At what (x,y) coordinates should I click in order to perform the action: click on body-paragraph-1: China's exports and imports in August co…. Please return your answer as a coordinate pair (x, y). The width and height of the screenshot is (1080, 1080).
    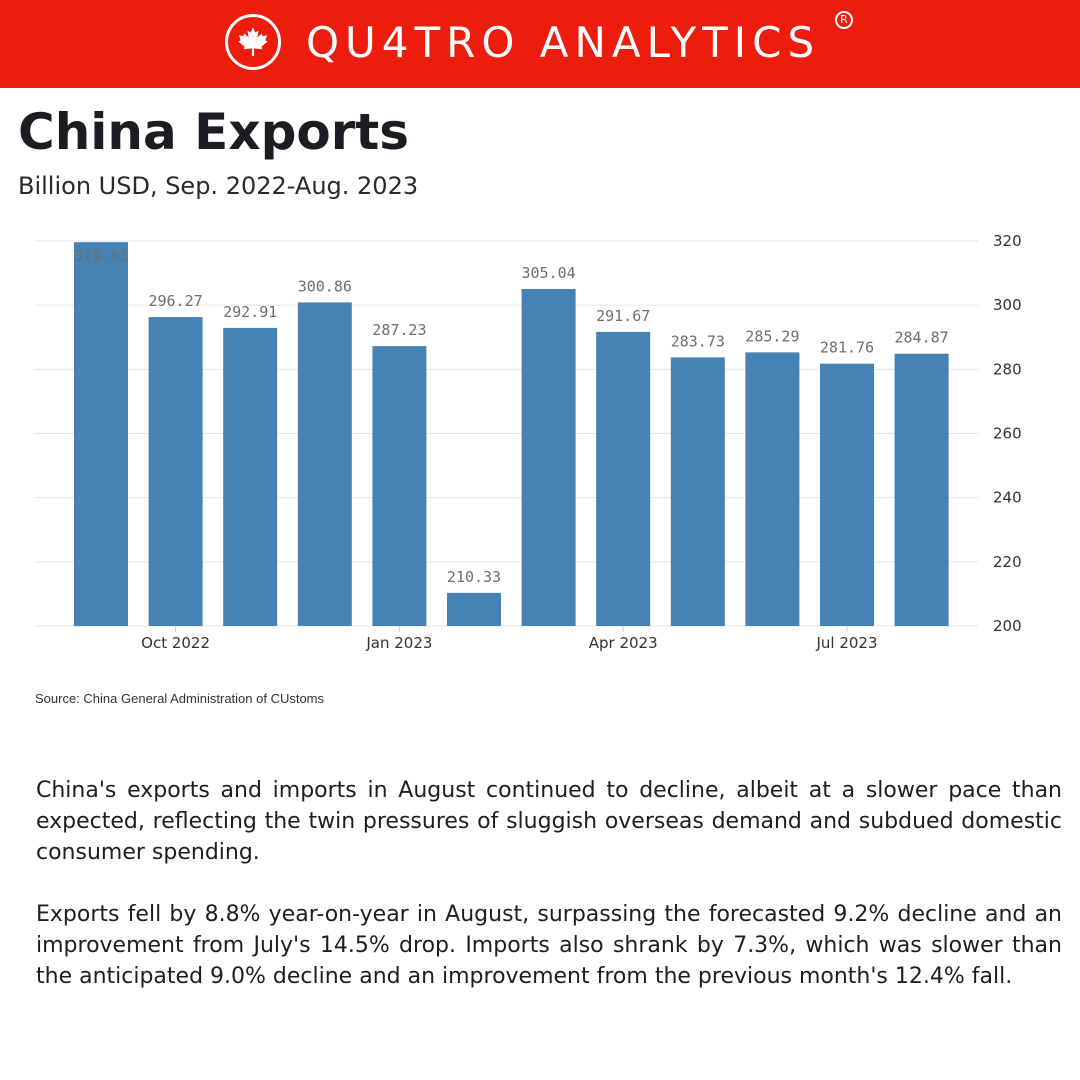
    Looking at the image, I should click on (549, 821).